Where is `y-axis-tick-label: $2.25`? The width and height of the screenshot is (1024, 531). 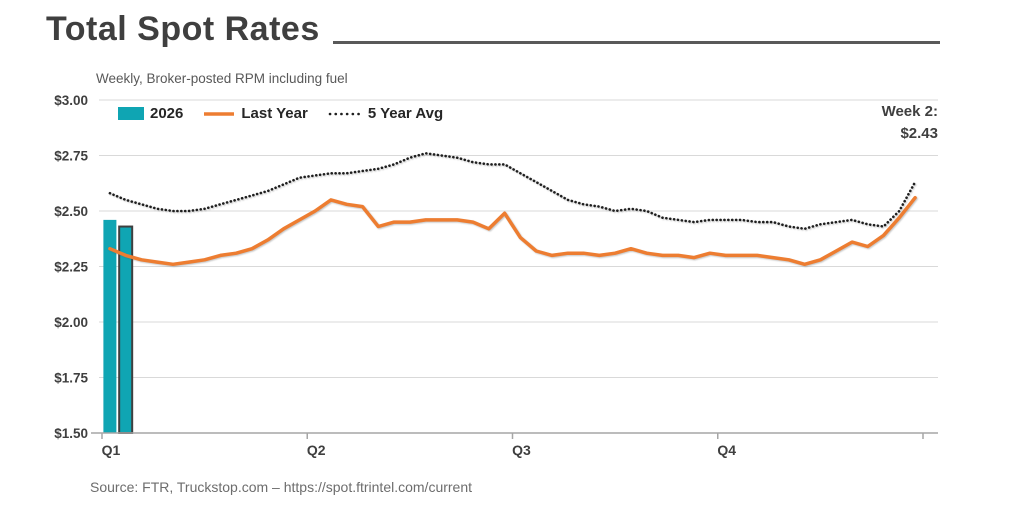 y-axis-tick-label: $2.25 is located at coordinates (71, 267).